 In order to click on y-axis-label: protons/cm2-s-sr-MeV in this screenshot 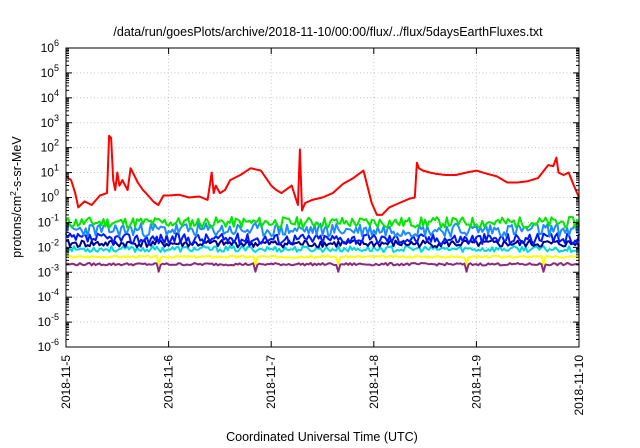, I will do `click(16, 197)`.